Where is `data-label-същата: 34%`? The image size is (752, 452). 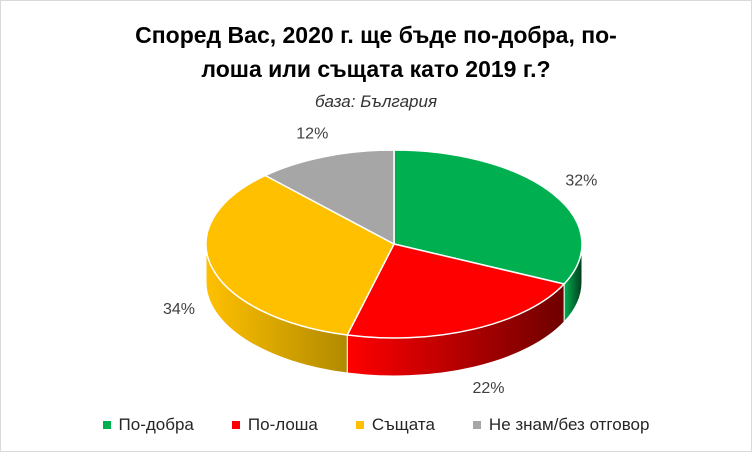 data-label-същата: 34% is located at coordinates (179, 309).